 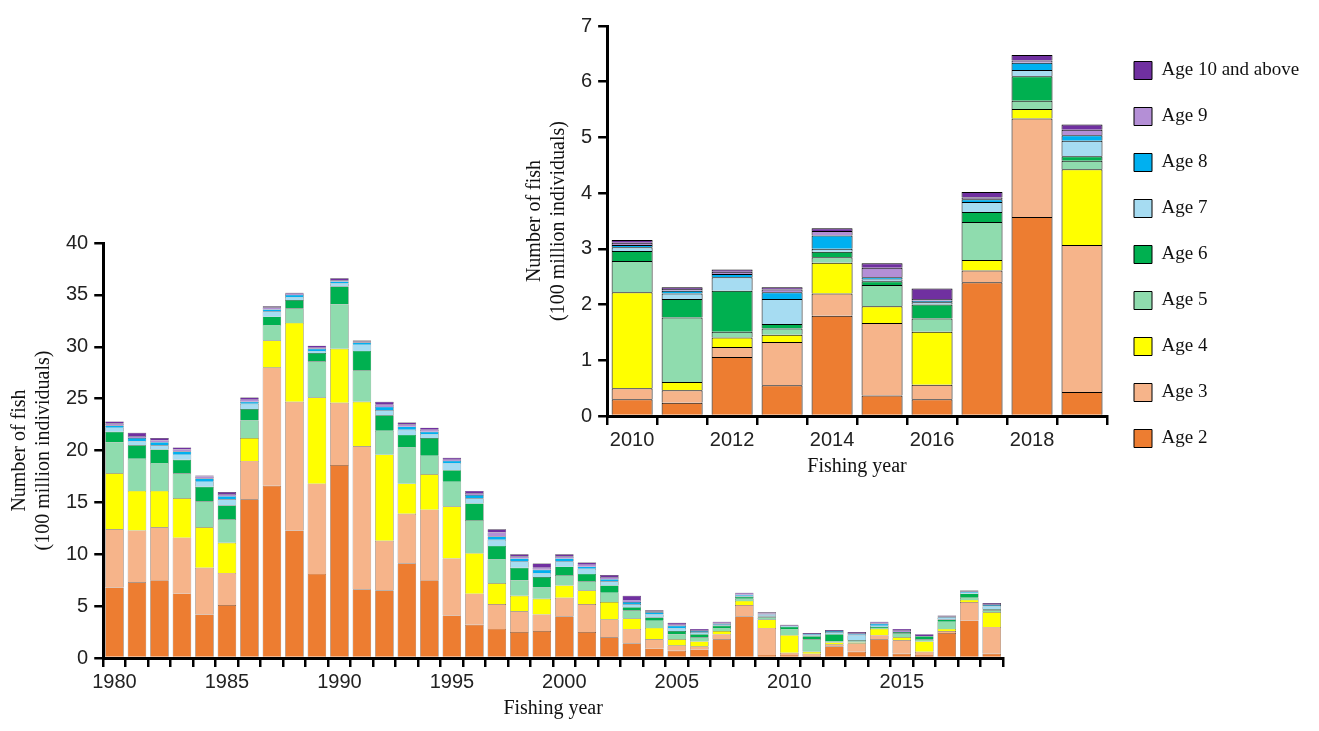 I want to click on x-tick-label: 2016, so click(x=932, y=438).